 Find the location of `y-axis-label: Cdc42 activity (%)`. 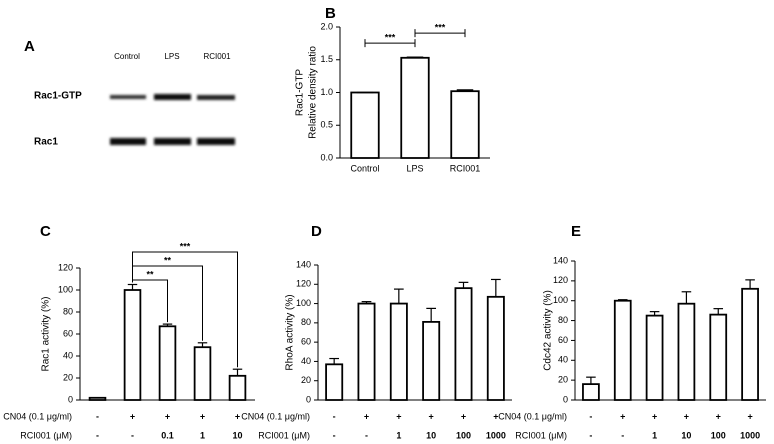

y-axis-label: Cdc42 activity (%) is located at coordinates (548, 330).